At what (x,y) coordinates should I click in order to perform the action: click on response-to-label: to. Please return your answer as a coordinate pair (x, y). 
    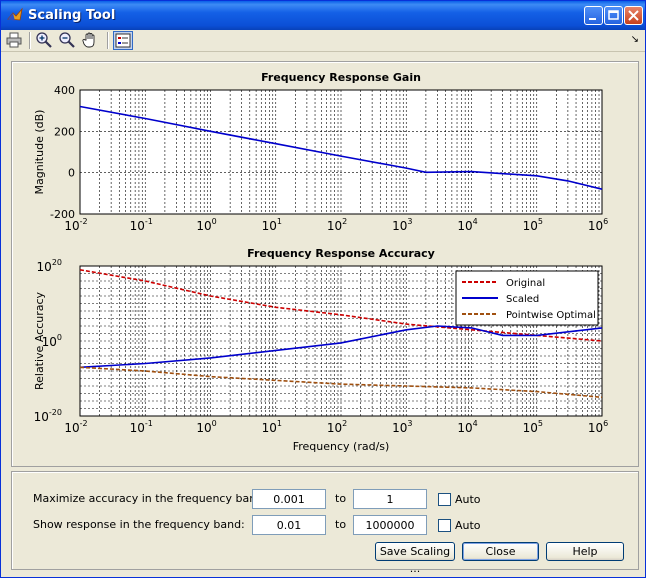
    Looking at the image, I should click on (341, 524).